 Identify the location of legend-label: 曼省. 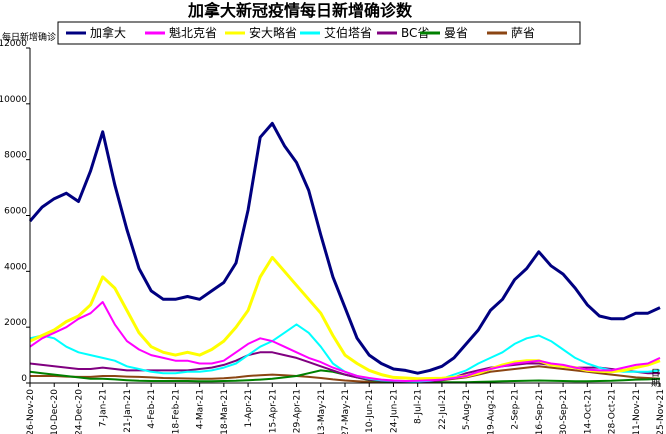
(456, 33).